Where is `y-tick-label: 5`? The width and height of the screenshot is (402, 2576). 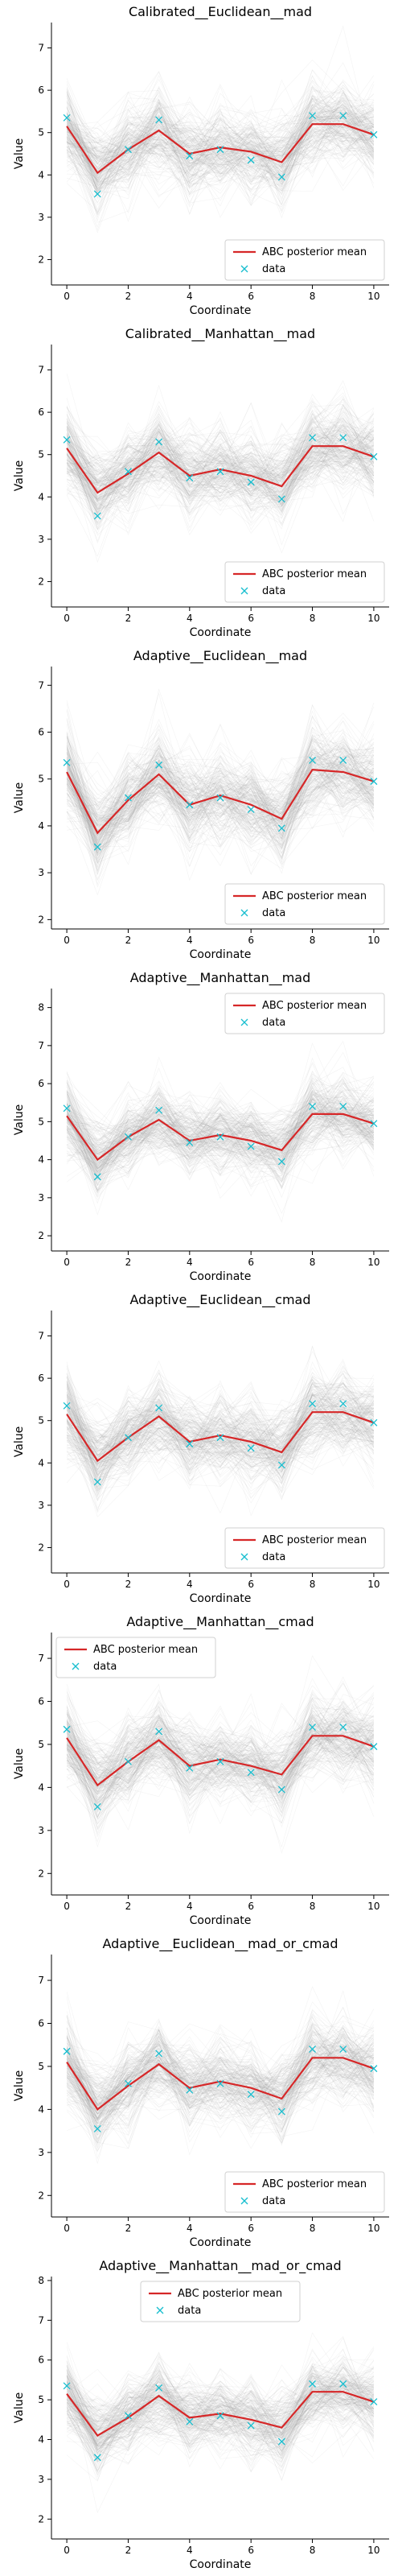 y-tick-label: 5 is located at coordinates (41, 454).